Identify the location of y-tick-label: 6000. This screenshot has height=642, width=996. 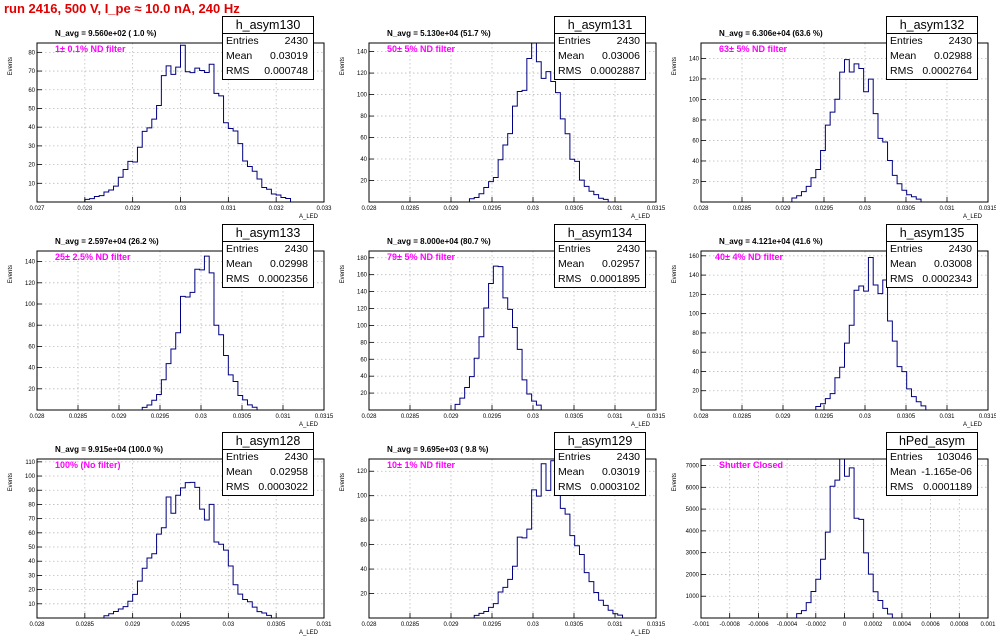
(693, 488).